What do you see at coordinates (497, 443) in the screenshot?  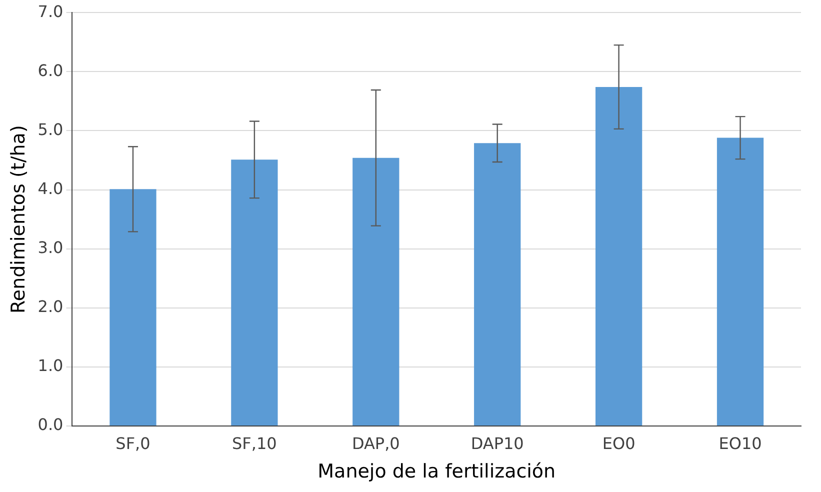 I see `x-tick-label: DAP10` at bounding box center [497, 443].